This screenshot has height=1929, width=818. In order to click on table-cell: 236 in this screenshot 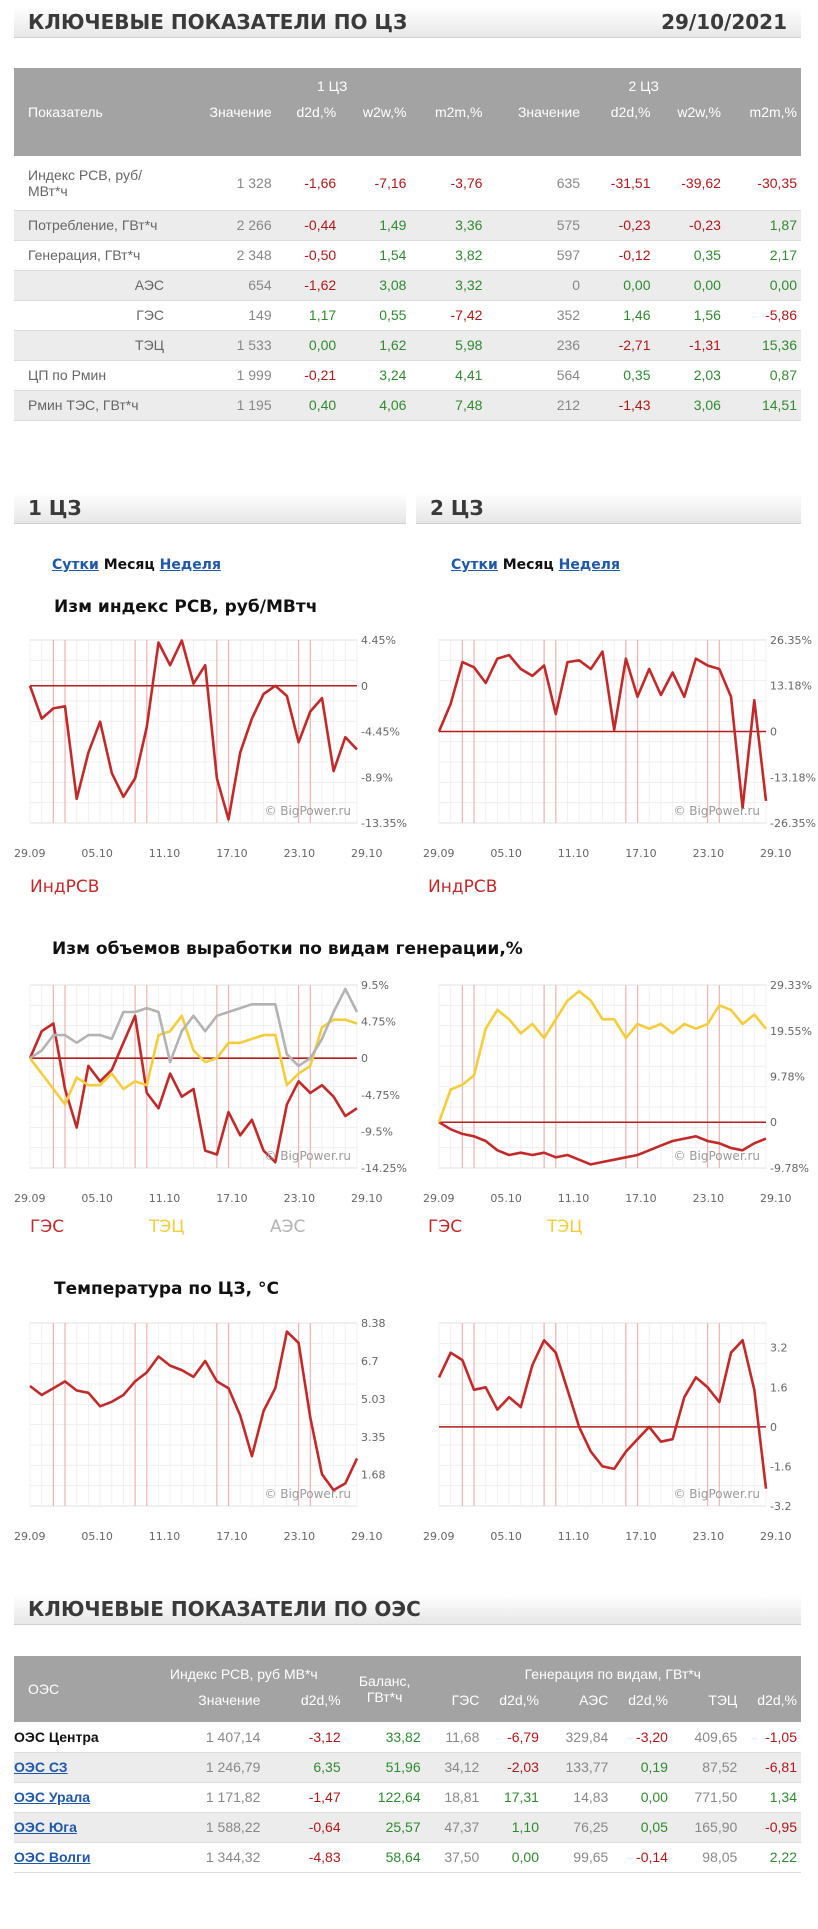, I will do `click(535, 345)`.